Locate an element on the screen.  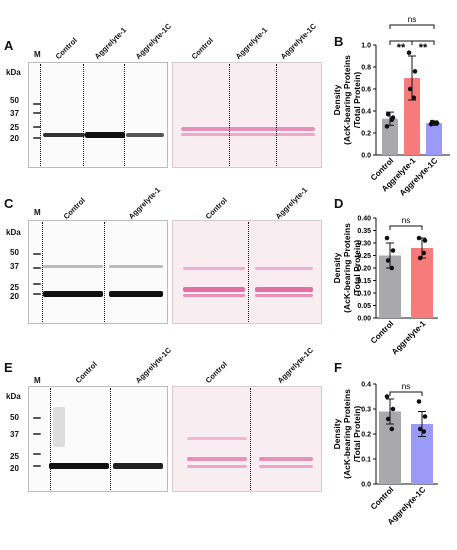
panel-letter-a: A is located at coordinates (9, 45).